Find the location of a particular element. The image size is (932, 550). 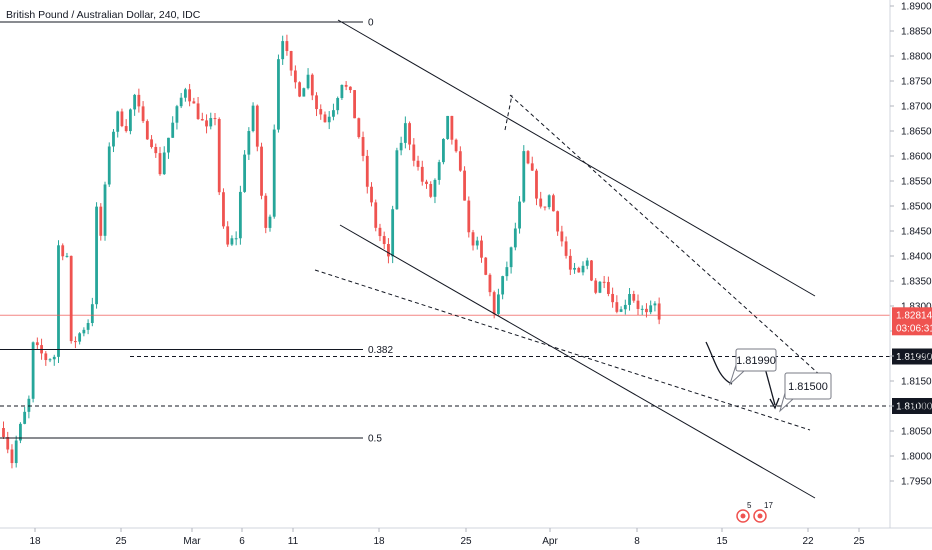

price-tick-label: 1.83500 is located at coordinates (916, 282).